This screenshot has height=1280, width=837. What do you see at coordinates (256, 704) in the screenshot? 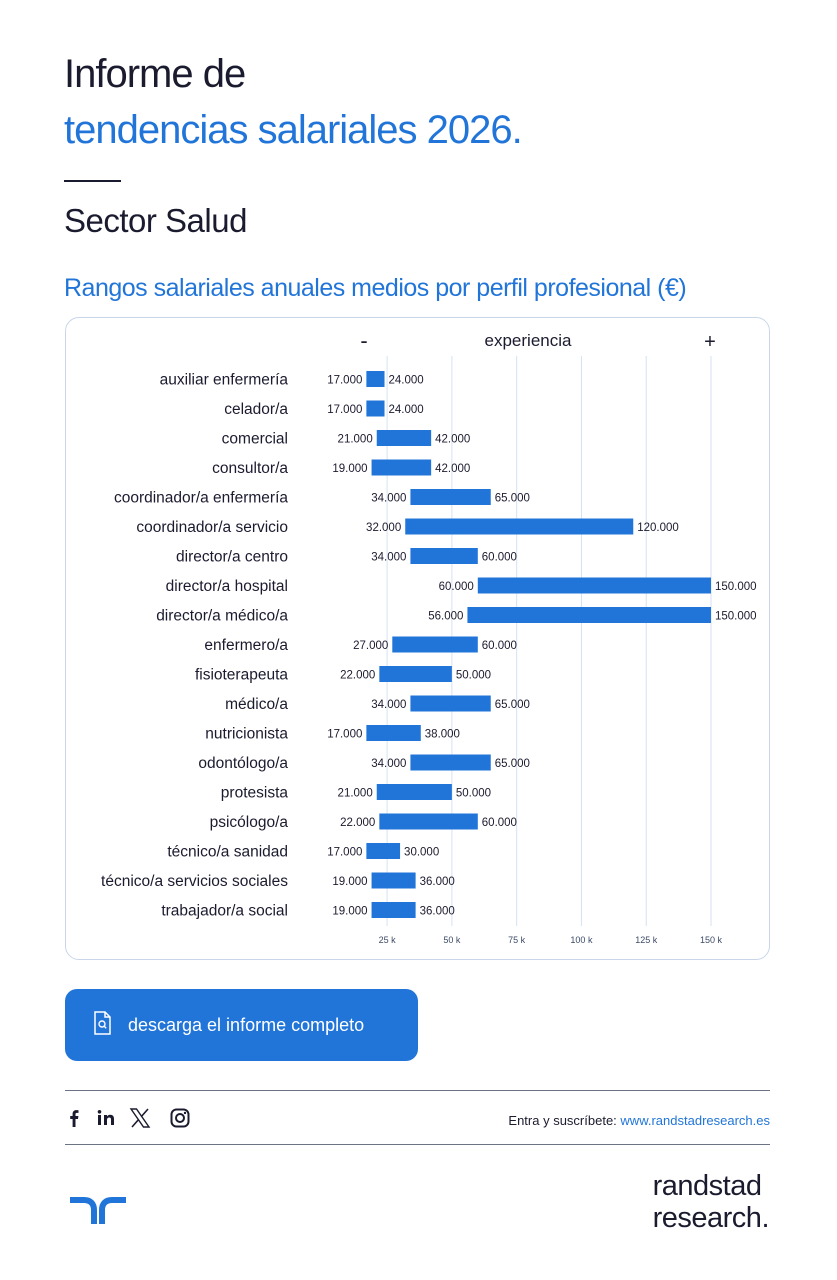
I see `category-label: médico/a` at bounding box center [256, 704].